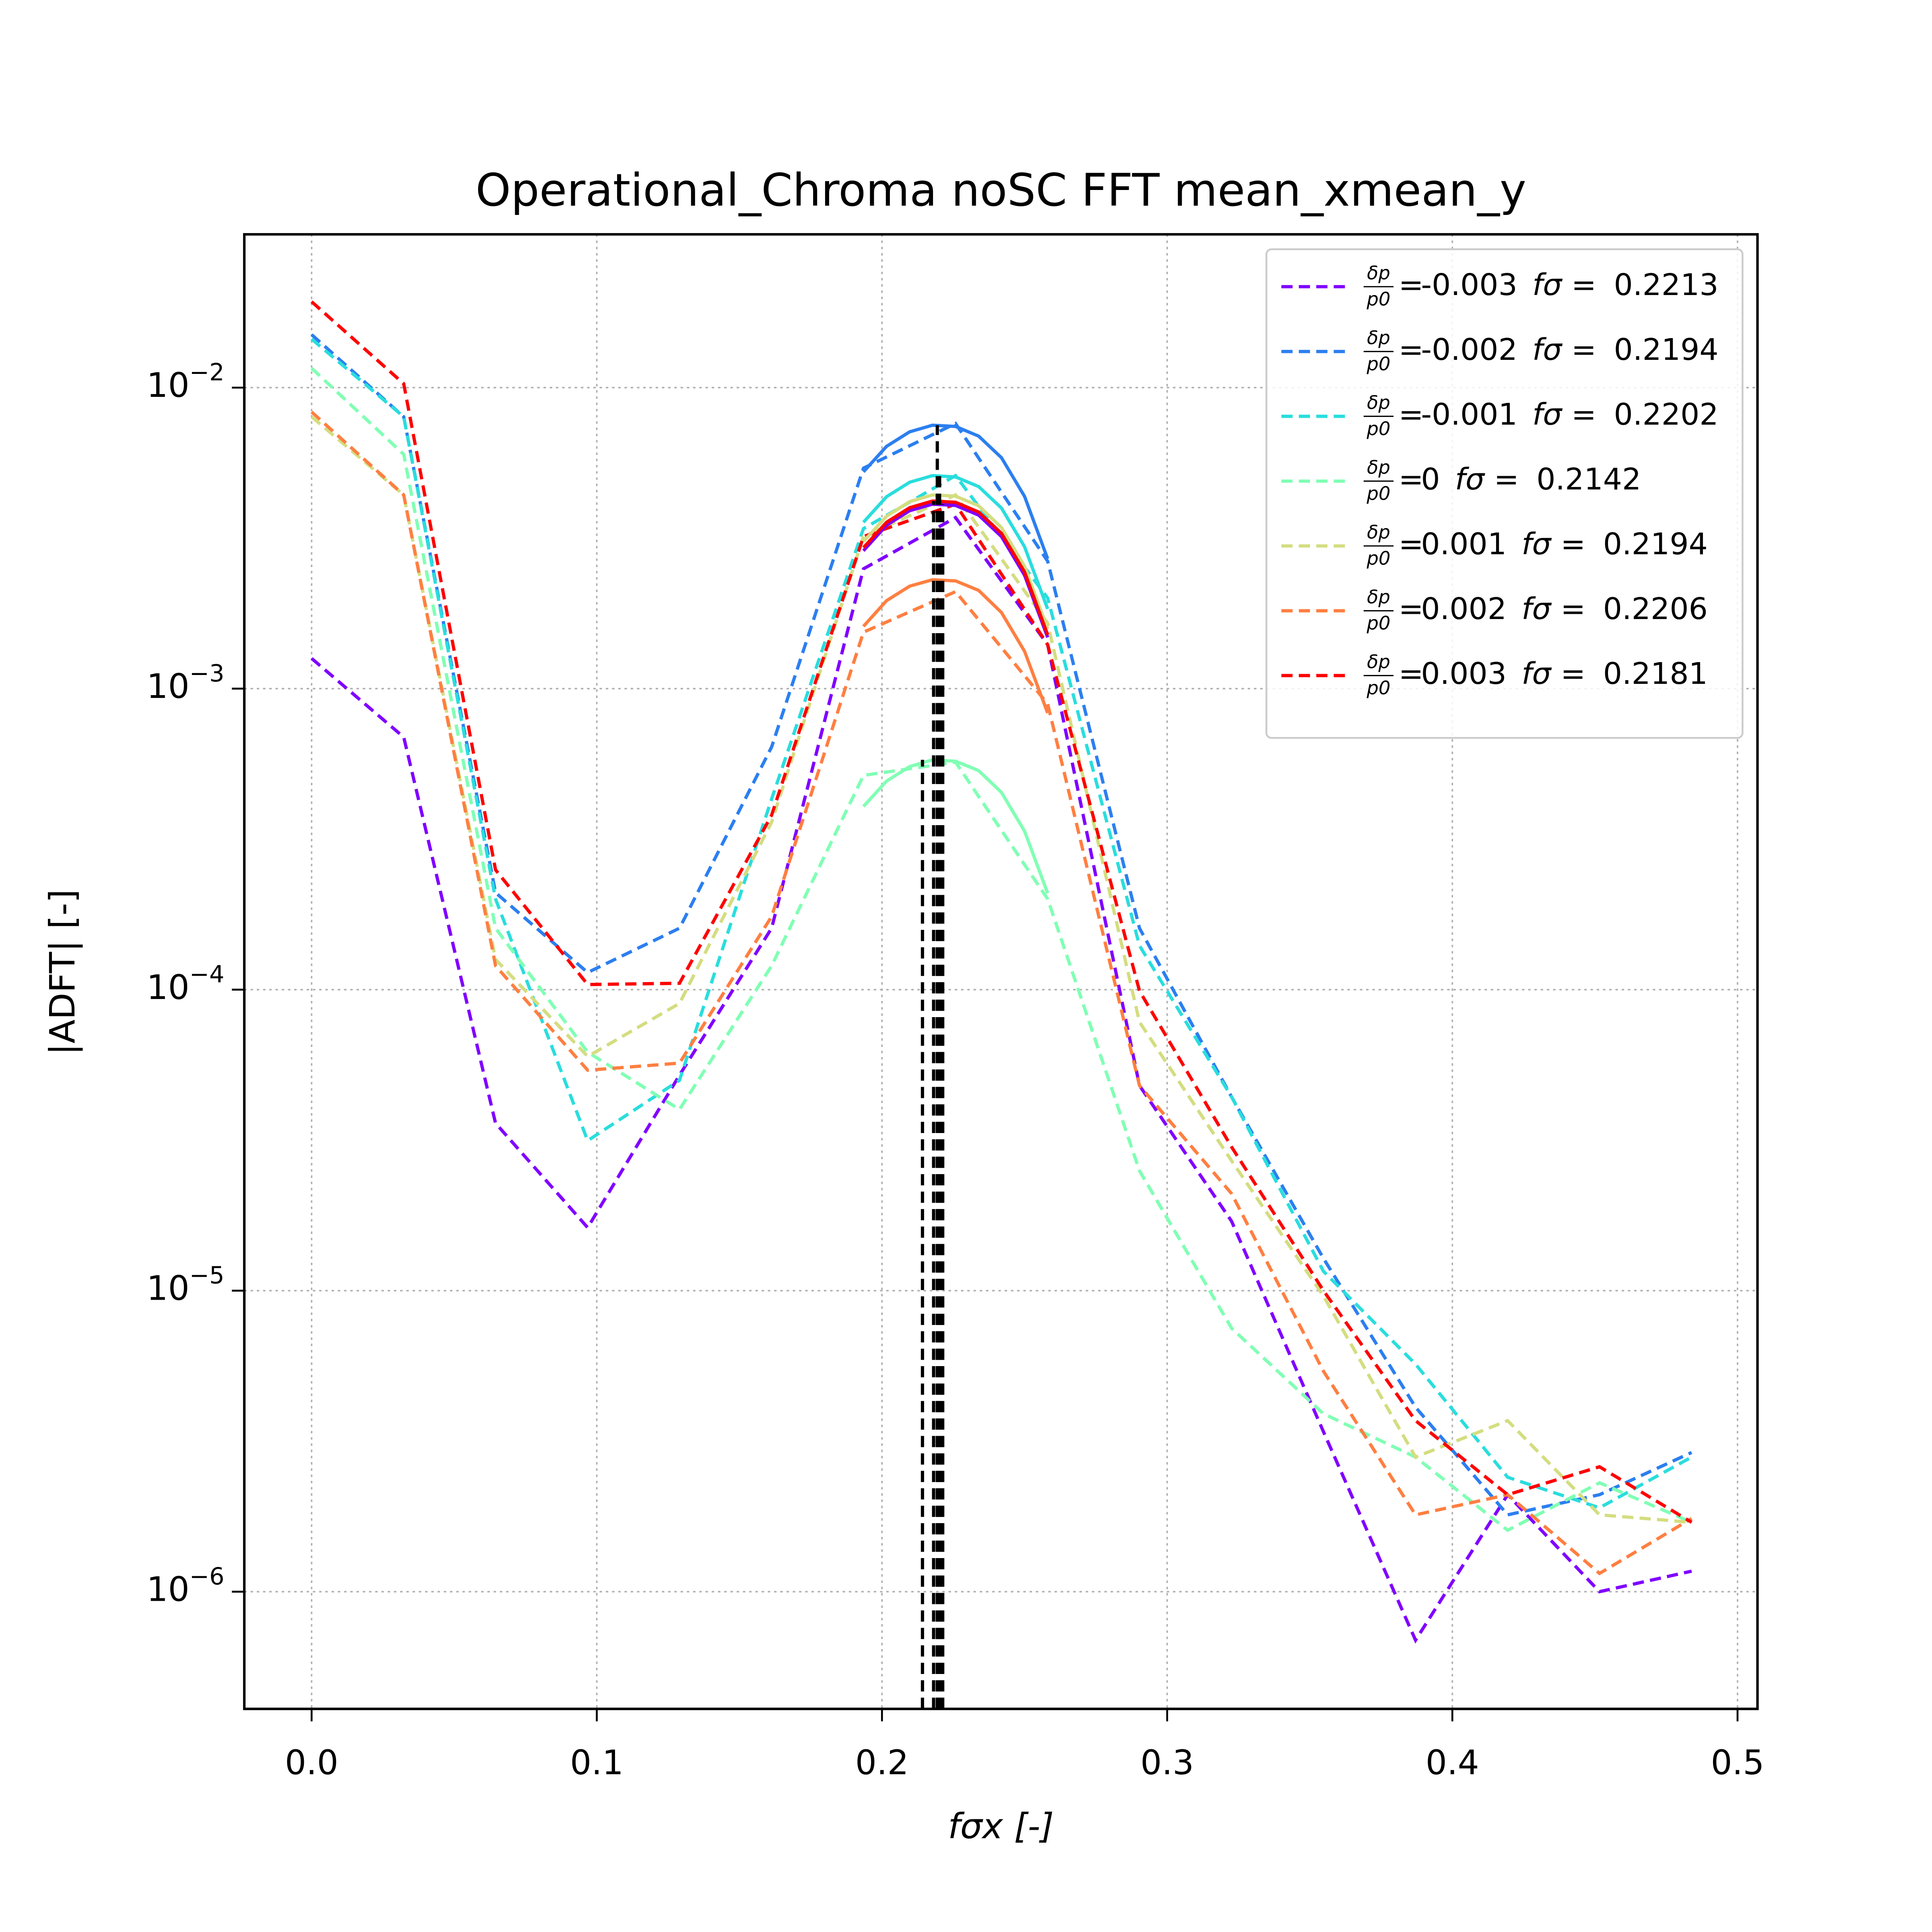 The image size is (1932, 1932). What do you see at coordinates (185, 1284) in the screenshot?
I see `y-tick-label: 10⁻⁵` at bounding box center [185, 1284].